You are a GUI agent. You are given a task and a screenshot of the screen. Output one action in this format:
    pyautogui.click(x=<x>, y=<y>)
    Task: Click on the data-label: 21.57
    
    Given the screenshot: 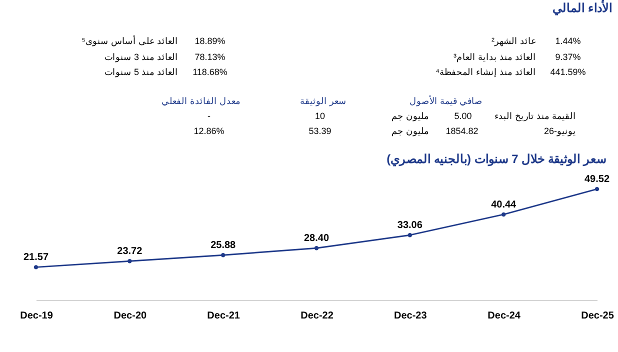 What is the action you would take?
    pyautogui.click(x=36, y=258)
    